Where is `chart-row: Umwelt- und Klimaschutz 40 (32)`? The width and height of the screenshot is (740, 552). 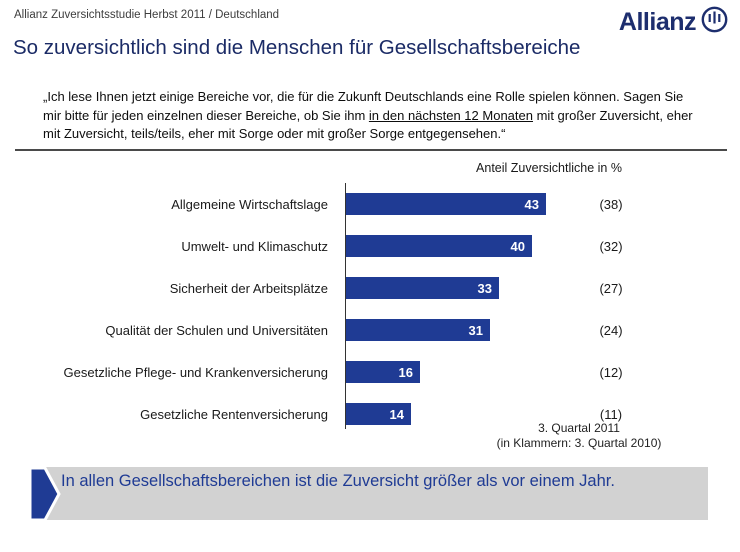
chart-row: Umwelt- und Klimaschutz 40 (32) is located at coordinates (370, 246).